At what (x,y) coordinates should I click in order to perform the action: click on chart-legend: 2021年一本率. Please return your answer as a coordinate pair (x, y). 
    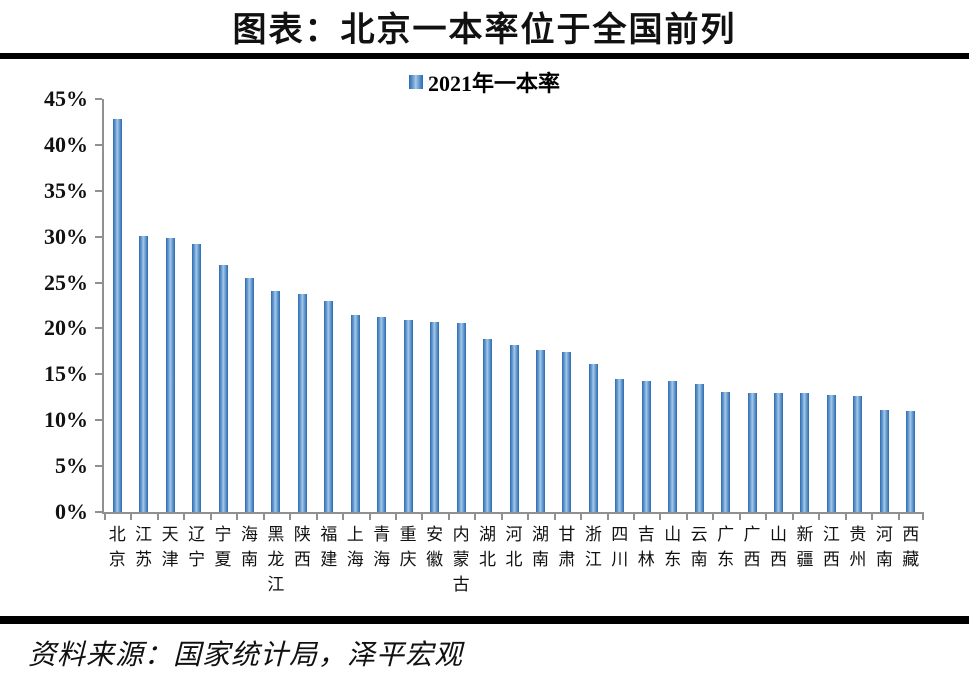
    Looking at the image, I should click on (484, 82).